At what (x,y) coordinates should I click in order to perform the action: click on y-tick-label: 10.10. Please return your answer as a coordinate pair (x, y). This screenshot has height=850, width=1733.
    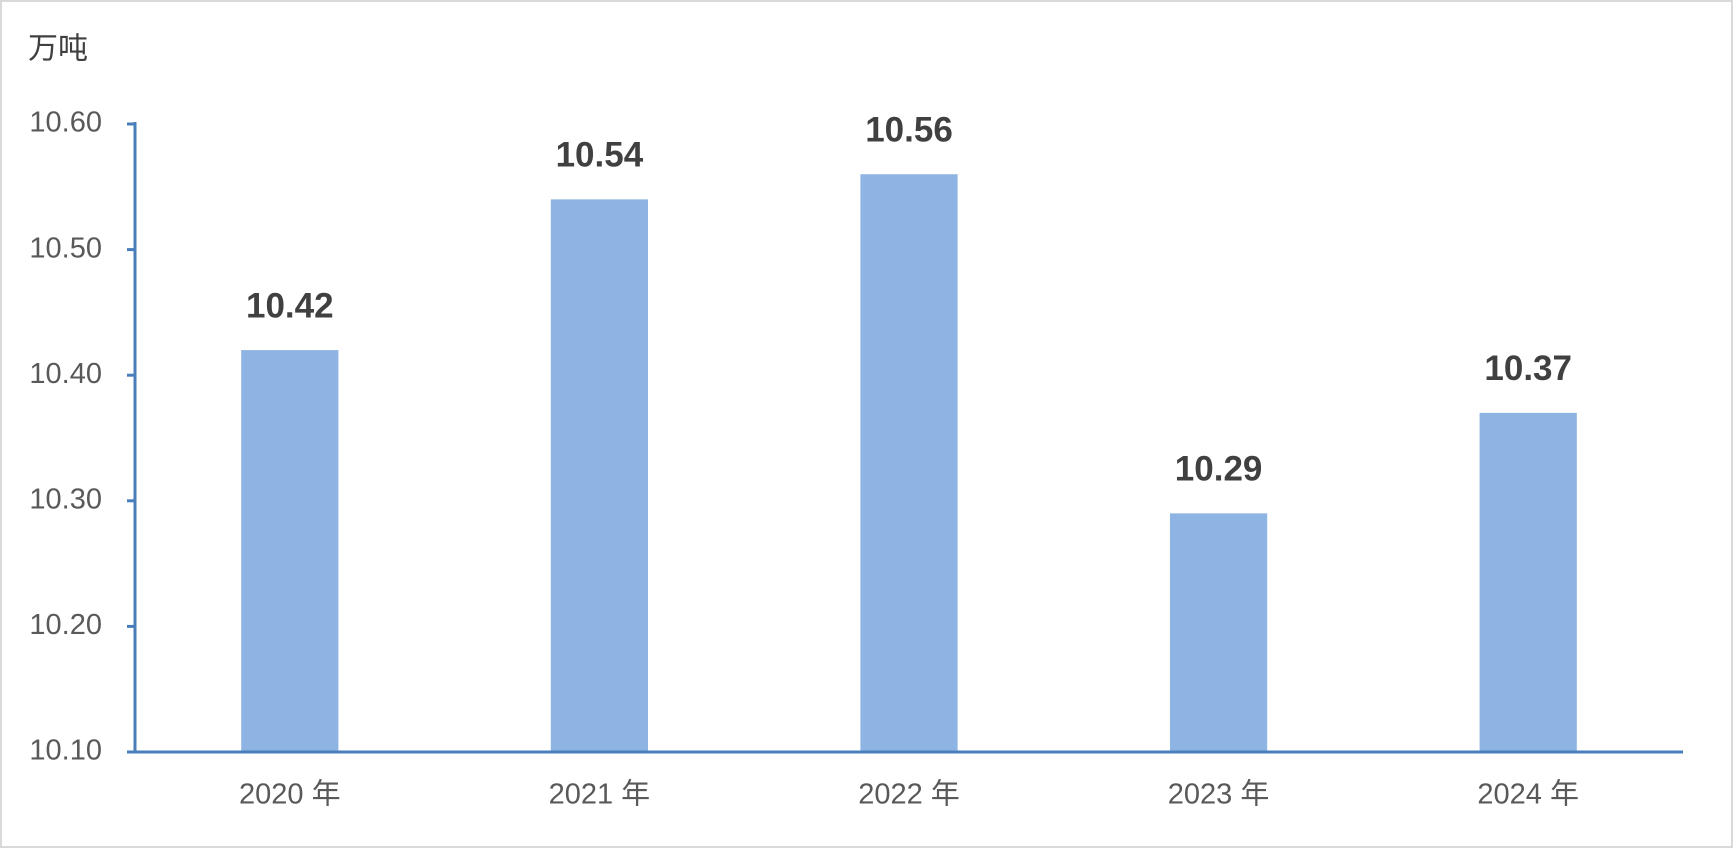
    Looking at the image, I should click on (65, 751).